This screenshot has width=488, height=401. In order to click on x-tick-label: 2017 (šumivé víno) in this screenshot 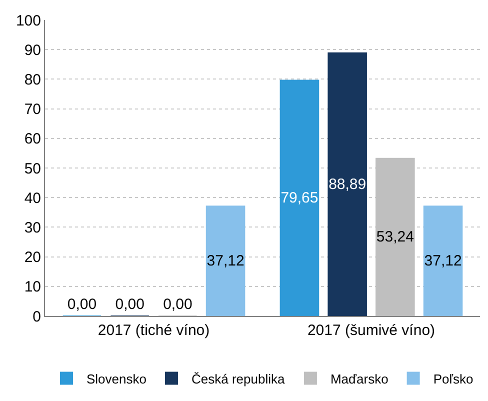, I will do `click(371, 330)`.